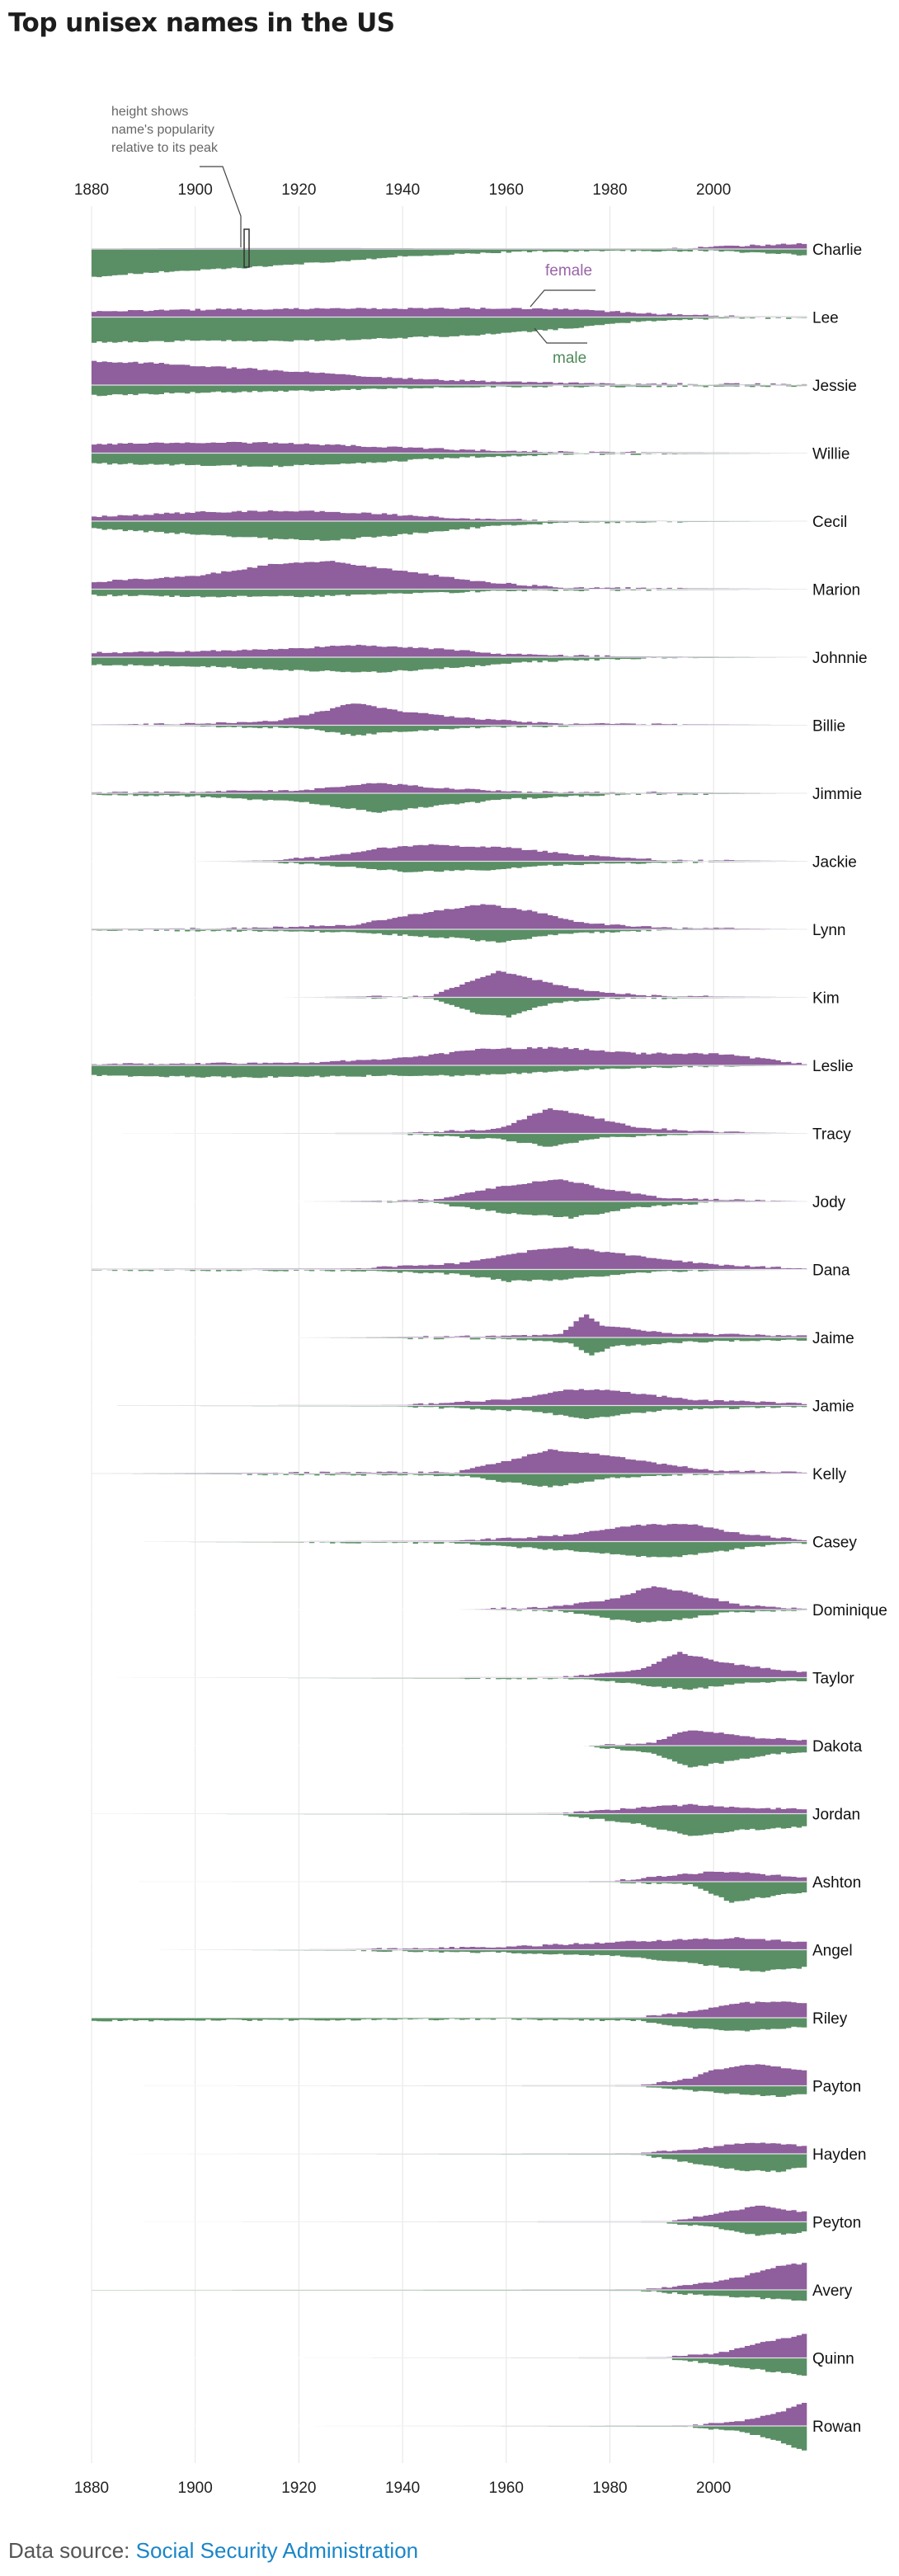  Describe the element at coordinates (836, 2427) in the screenshot. I see `name-label-rowan: Rowan` at that location.